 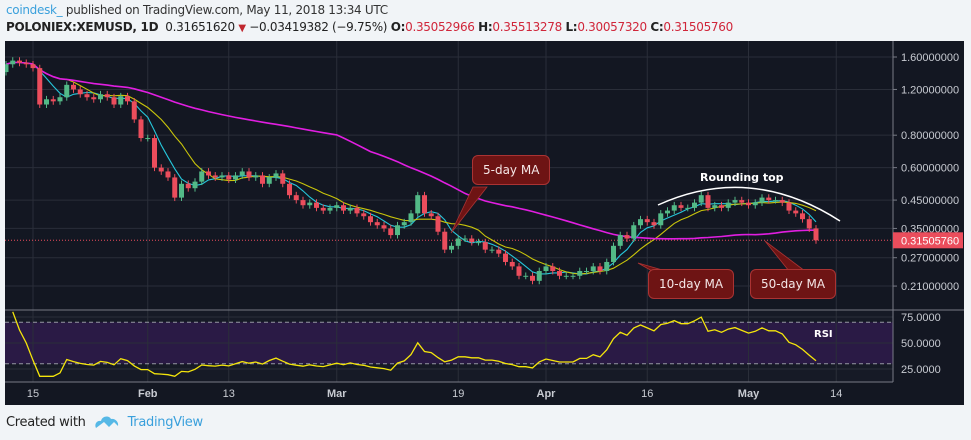 I want to click on close-value: 0.31505760, so click(x=698, y=27).